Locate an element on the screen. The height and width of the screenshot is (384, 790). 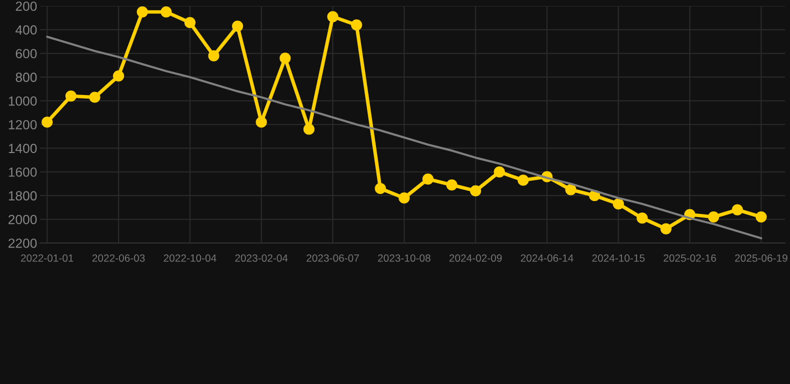
y-tick-label: 200 is located at coordinates (26, 6).